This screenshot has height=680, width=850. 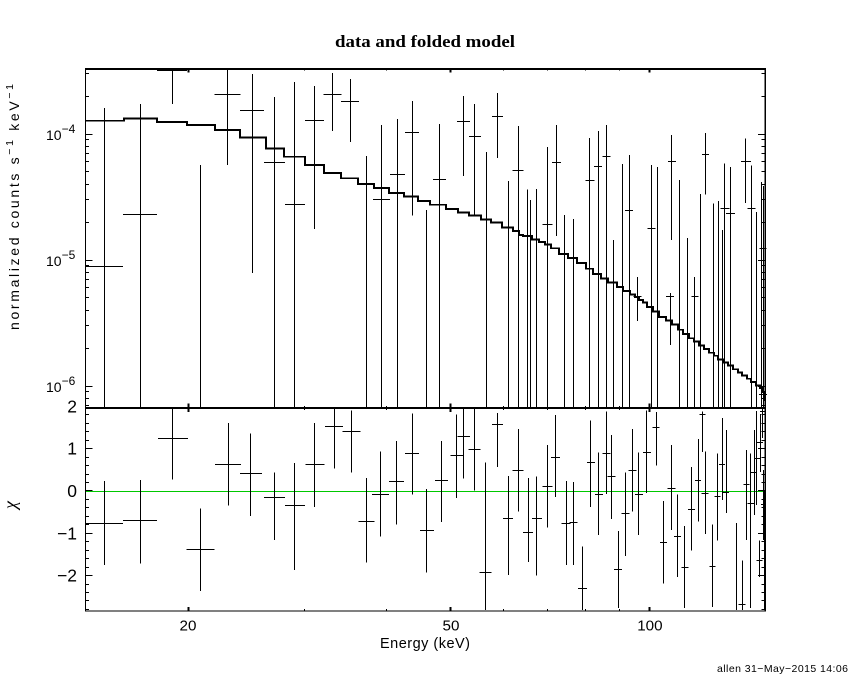 What do you see at coordinates (425, 41) in the screenshot?
I see `svg-text: data and folded model` at bounding box center [425, 41].